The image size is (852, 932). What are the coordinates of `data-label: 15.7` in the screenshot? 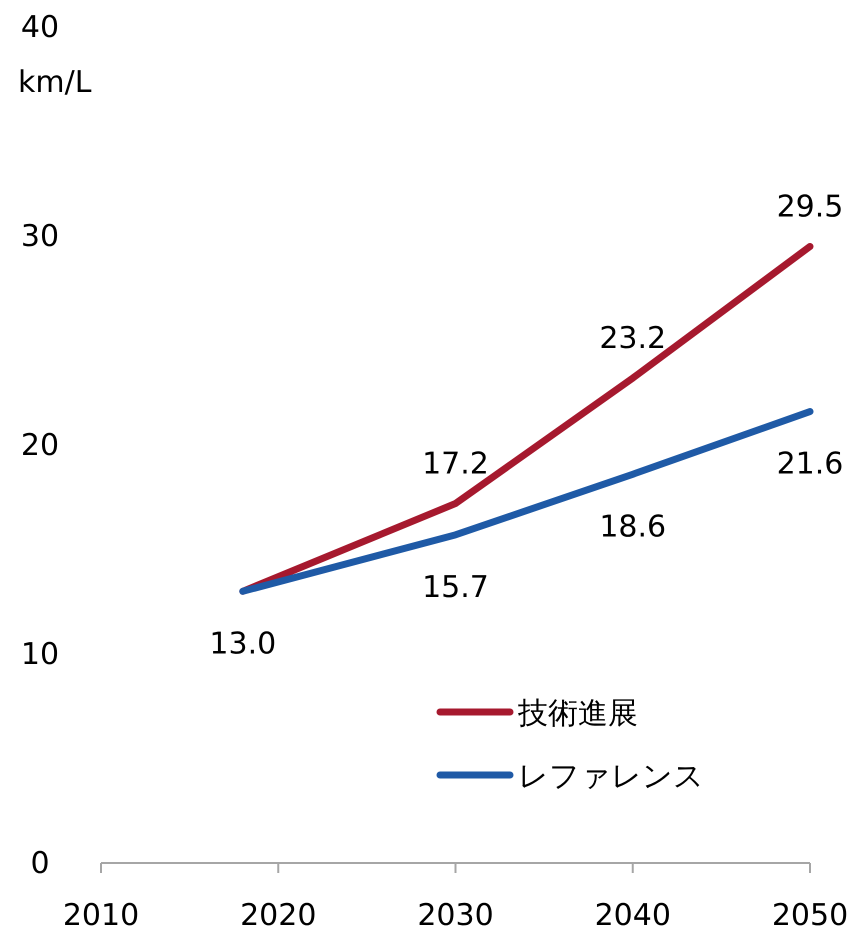 It's located at (455, 587).